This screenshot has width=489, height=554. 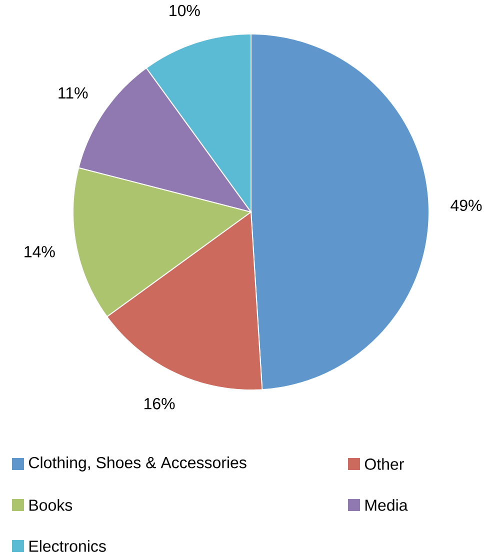 I want to click on legend-label: Books, so click(x=51, y=505).